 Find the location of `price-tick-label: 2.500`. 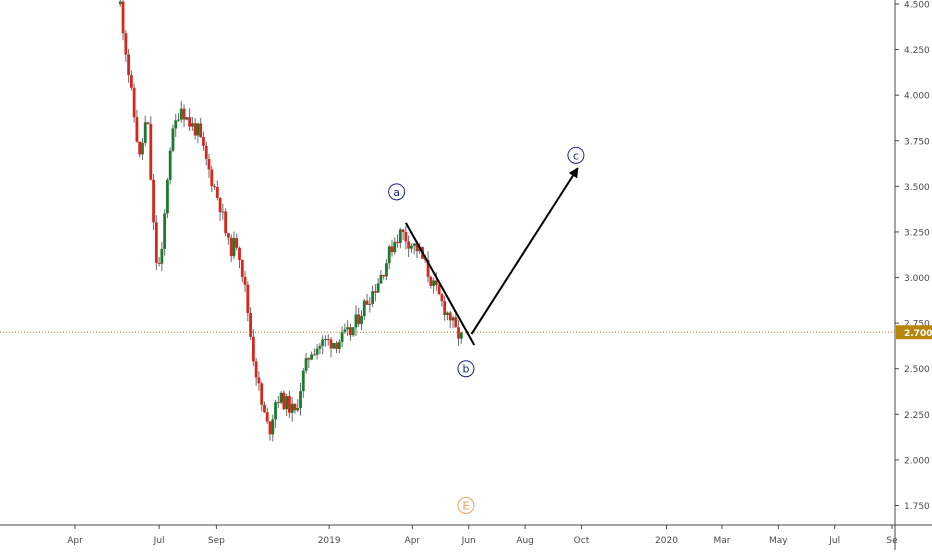

price-tick-label: 2.500 is located at coordinates (917, 370).